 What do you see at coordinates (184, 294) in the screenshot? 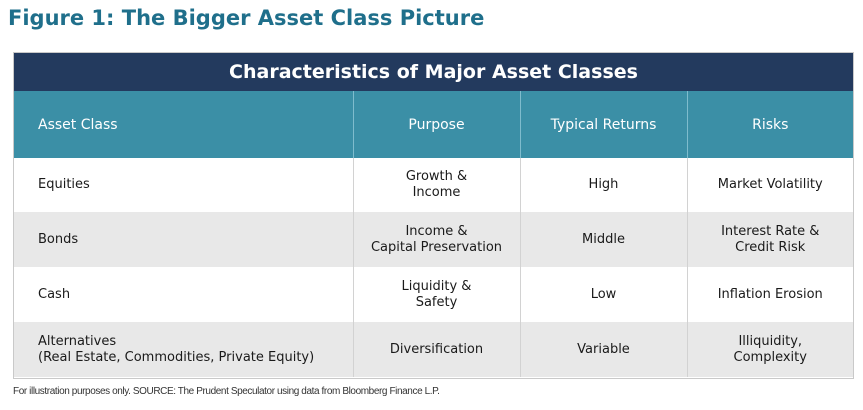
I see `cell-asset-class: Cash` at bounding box center [184, 294].